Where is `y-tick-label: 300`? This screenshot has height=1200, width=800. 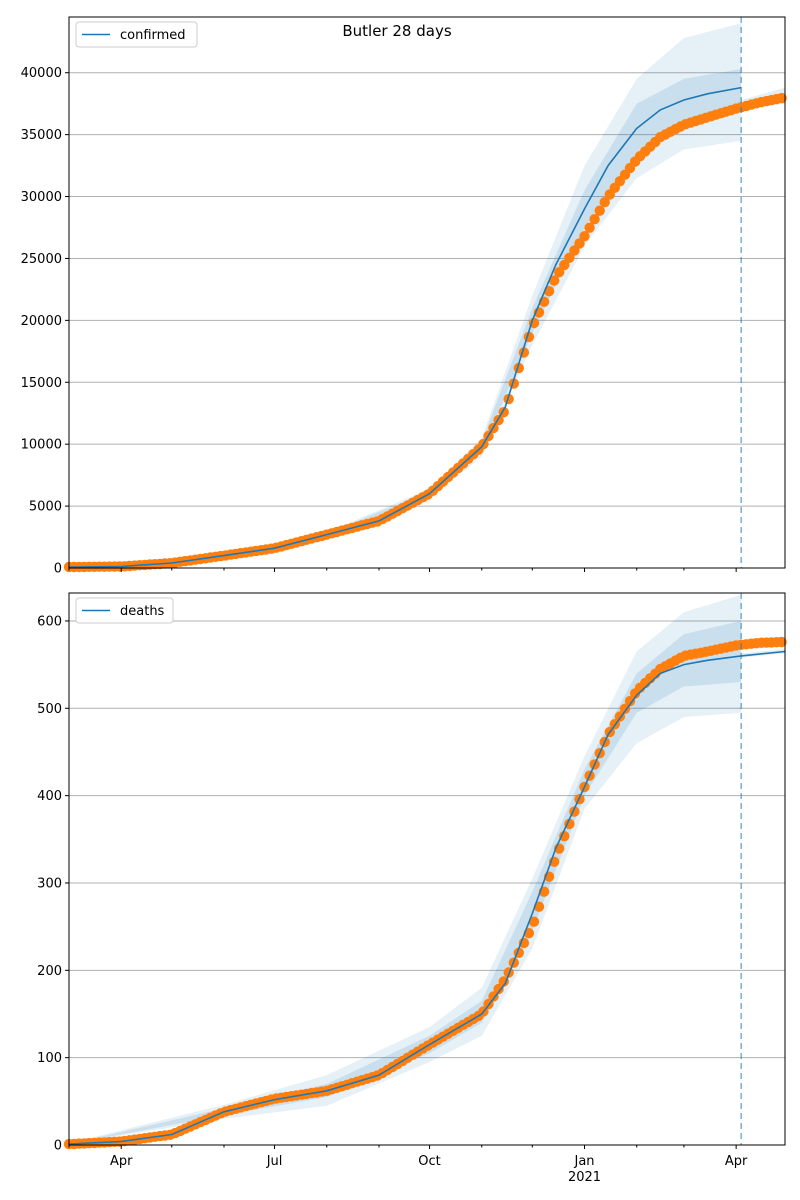 y-tick-label: 300 is located at coordinates (49, 883).